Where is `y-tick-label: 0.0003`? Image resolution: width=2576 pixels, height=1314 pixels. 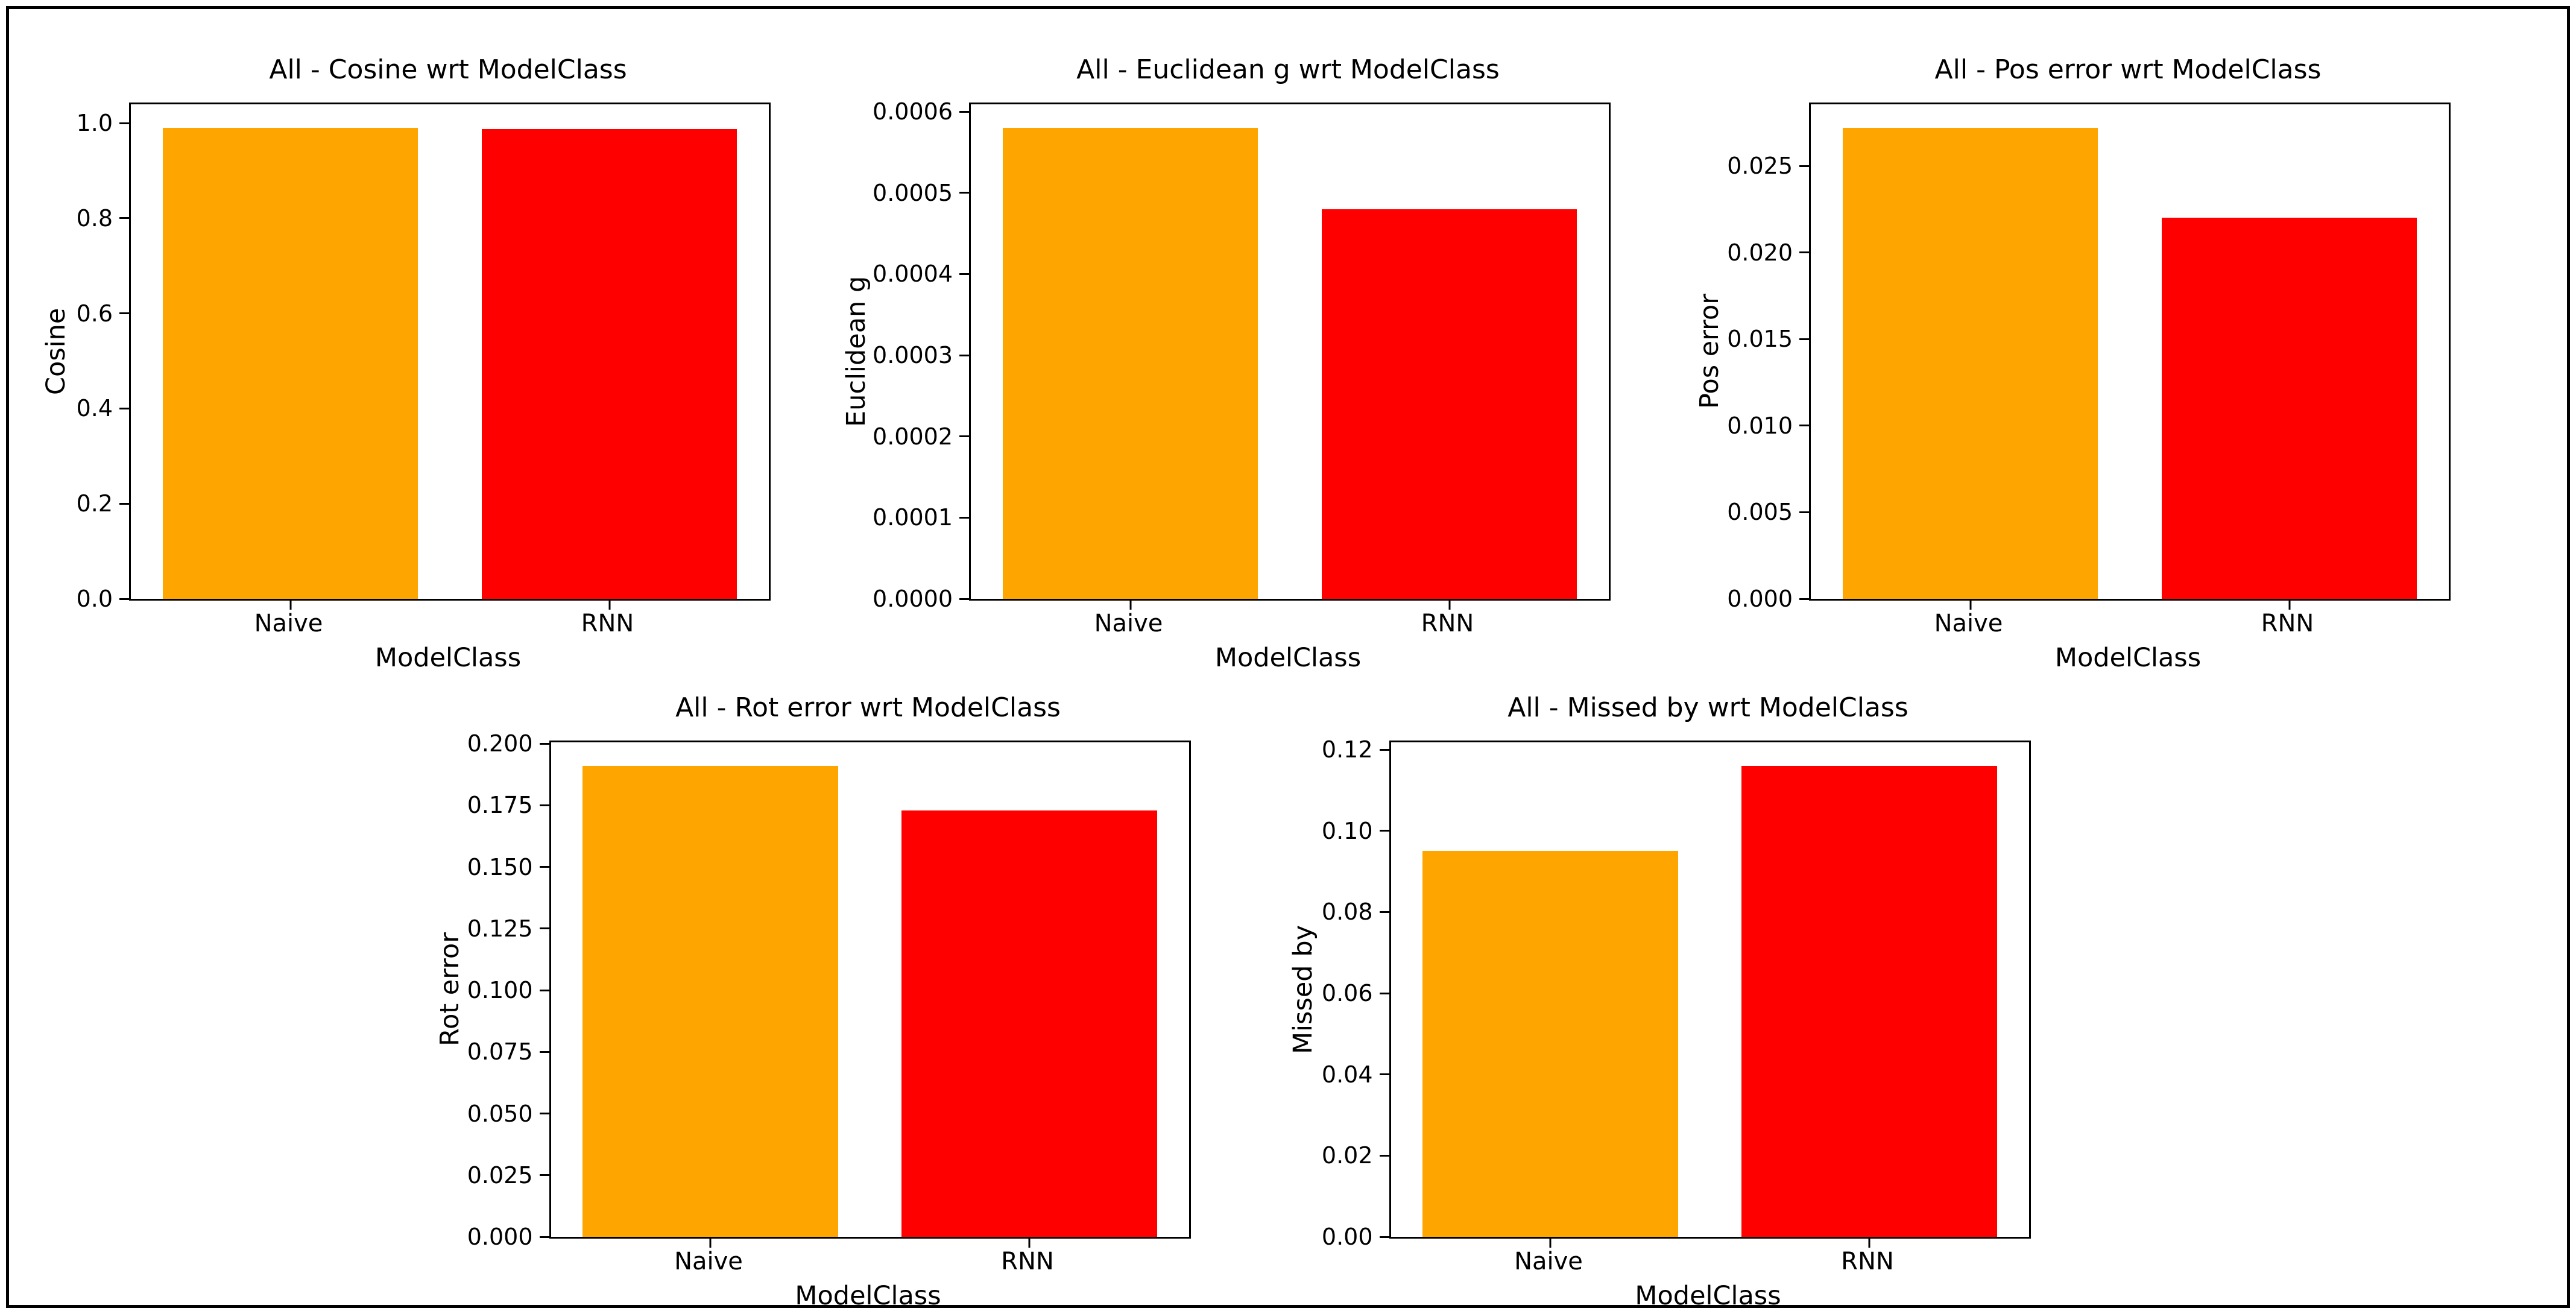 y-tick-label: 0.0003 is located at coordinates (913, 355).